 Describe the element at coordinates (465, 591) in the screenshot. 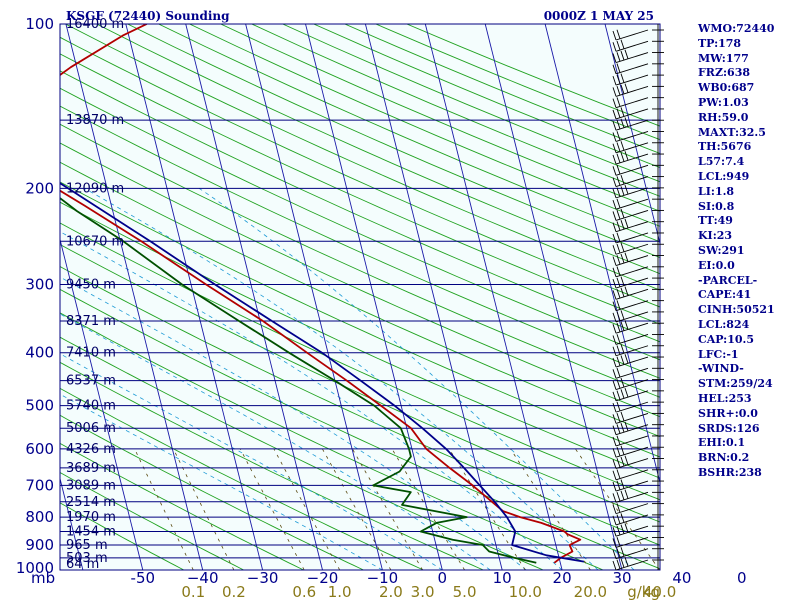

I see `mixing-ratio-label: 5.0` at that location.